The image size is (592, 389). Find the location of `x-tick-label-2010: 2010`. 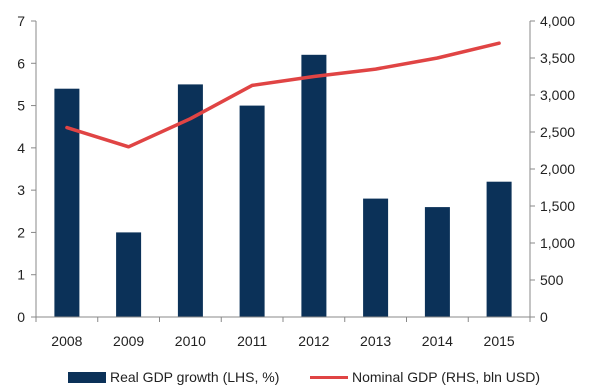

x-tick-label-2010: 2010 is located at coordinates (190, 341).